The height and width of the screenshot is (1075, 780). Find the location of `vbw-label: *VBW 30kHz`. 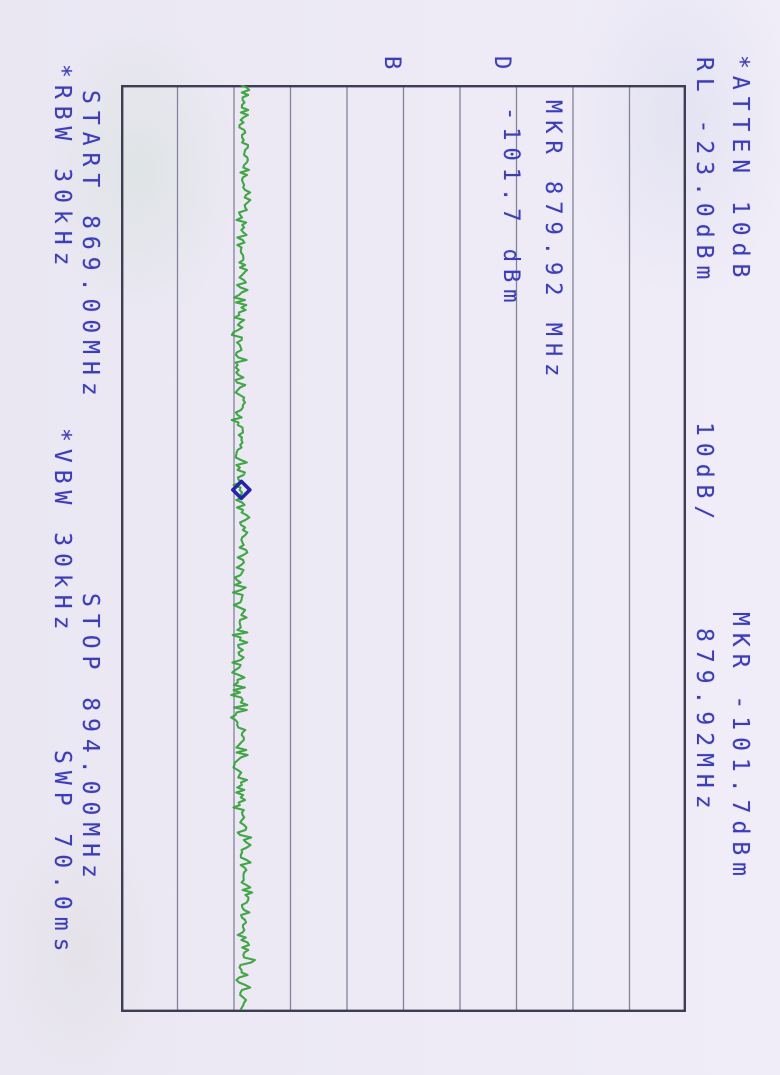

vbw-label: *VBW 30kHz is located at coordinates (62, 532).